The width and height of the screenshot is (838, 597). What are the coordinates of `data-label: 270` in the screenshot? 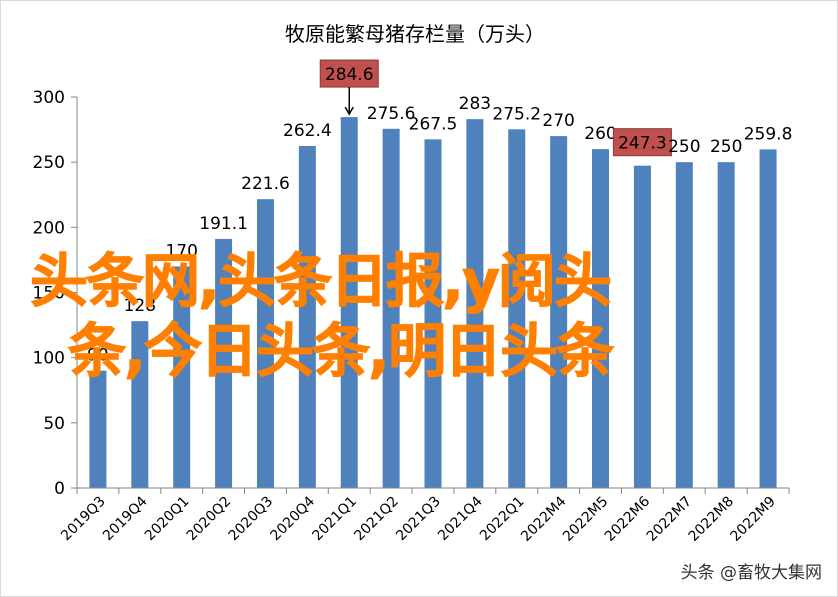 It's located at (558, 121).